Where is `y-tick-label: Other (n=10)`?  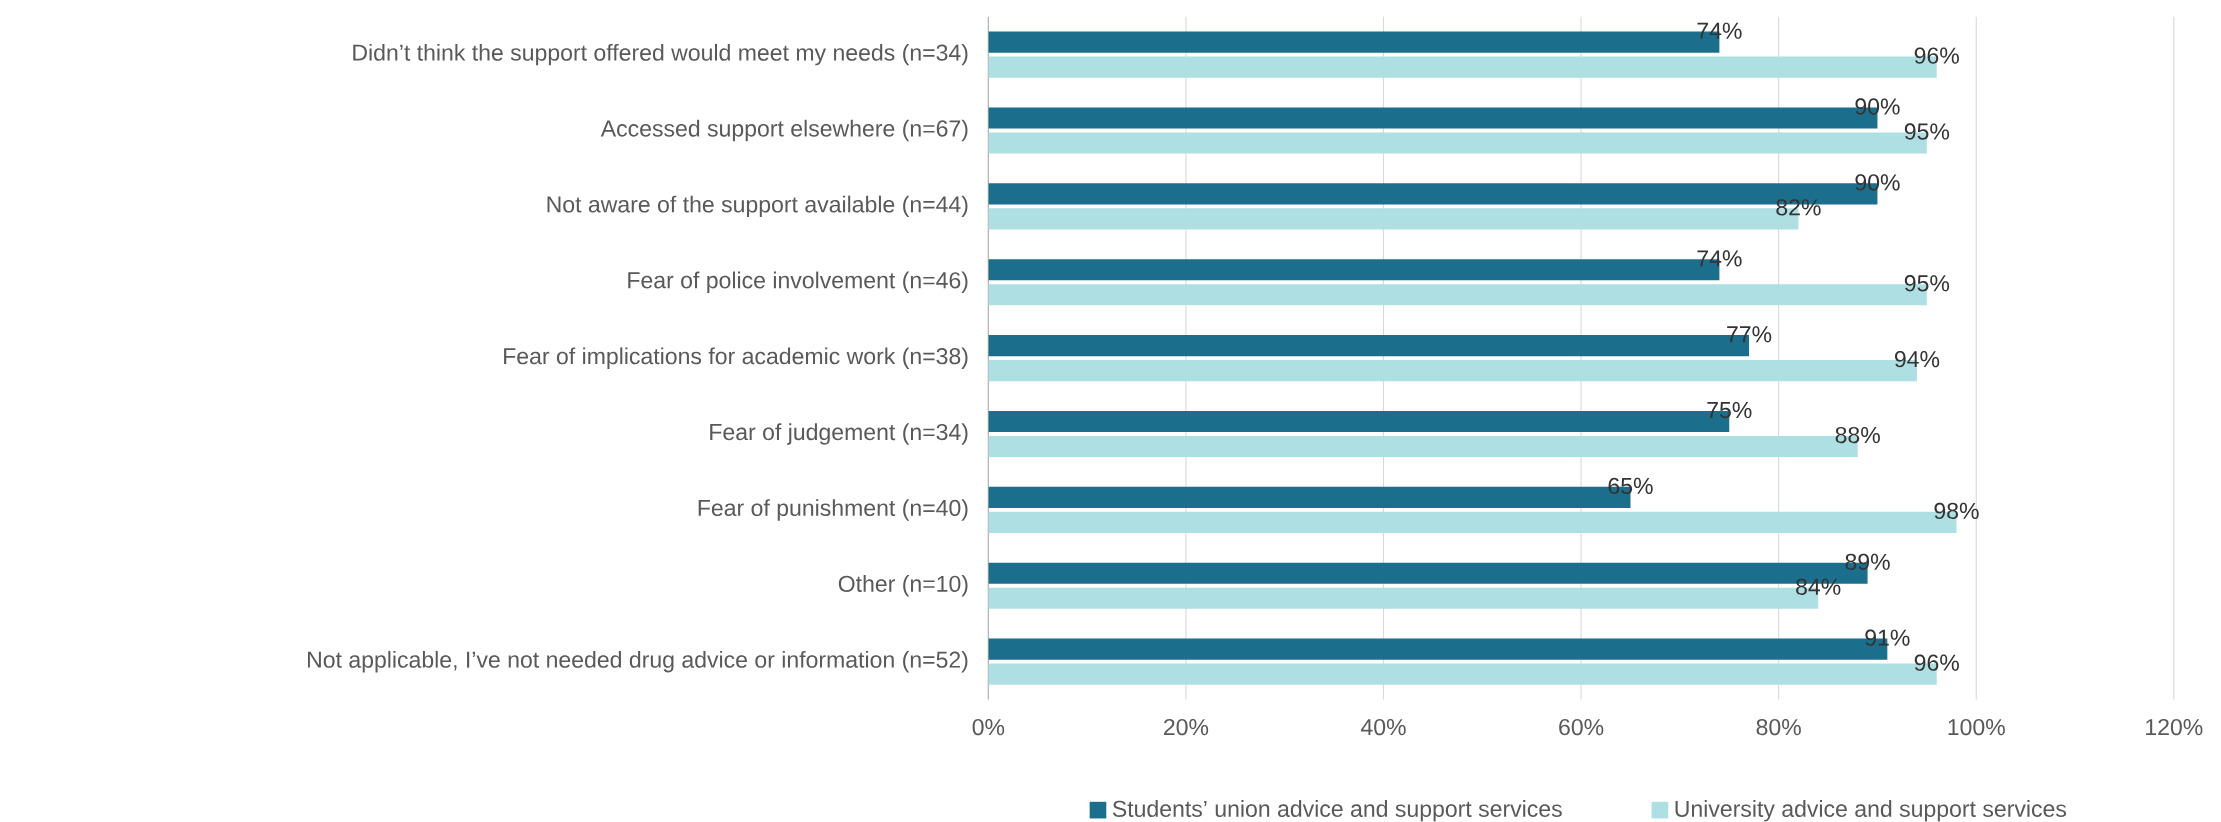 y-tick-label: Other (n=10) is located at coordinates (903, 586).